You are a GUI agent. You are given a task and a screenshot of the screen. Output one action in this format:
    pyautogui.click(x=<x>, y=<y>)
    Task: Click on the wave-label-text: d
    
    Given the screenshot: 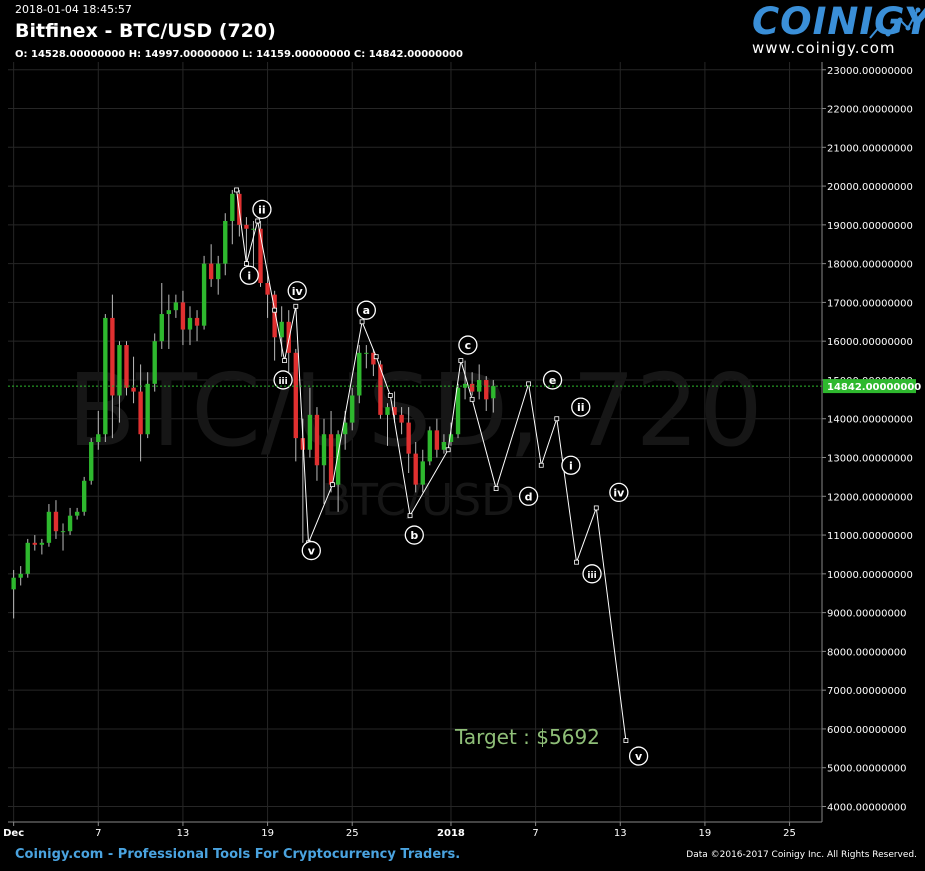 What is the action you would take?
    pyautogui.click(x=529, y=496)
    